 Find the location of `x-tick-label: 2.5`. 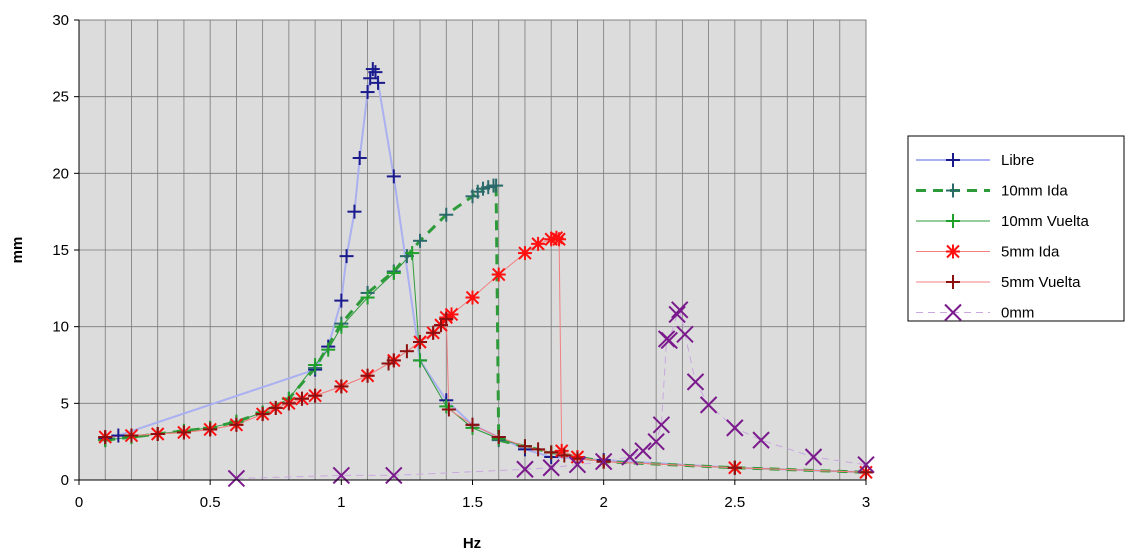

x-tick-label: 2.5 is located at coordinates (734, 502).